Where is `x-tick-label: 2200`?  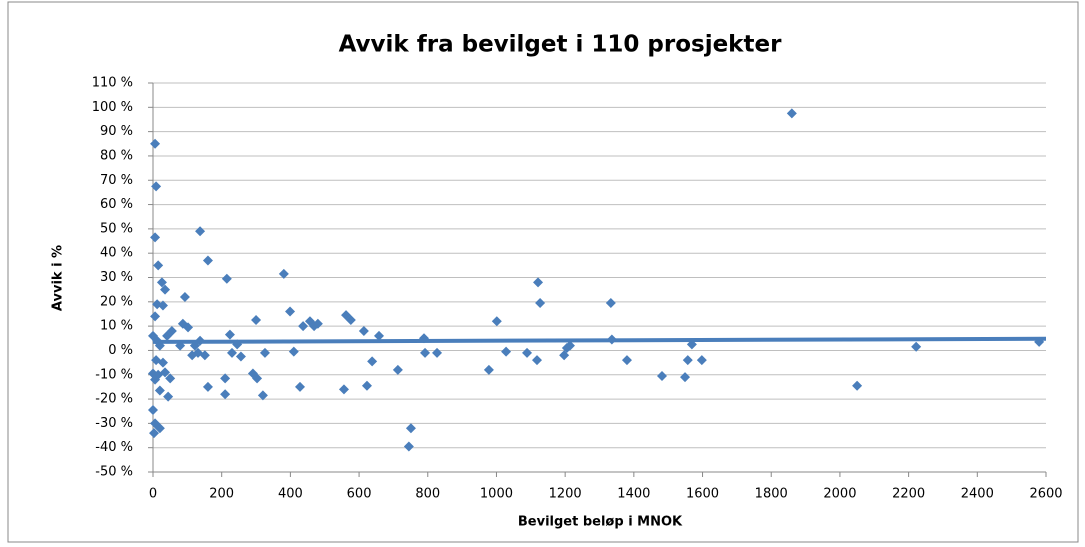
x-tick-label: 2200 is located at coordinates (908, 494).